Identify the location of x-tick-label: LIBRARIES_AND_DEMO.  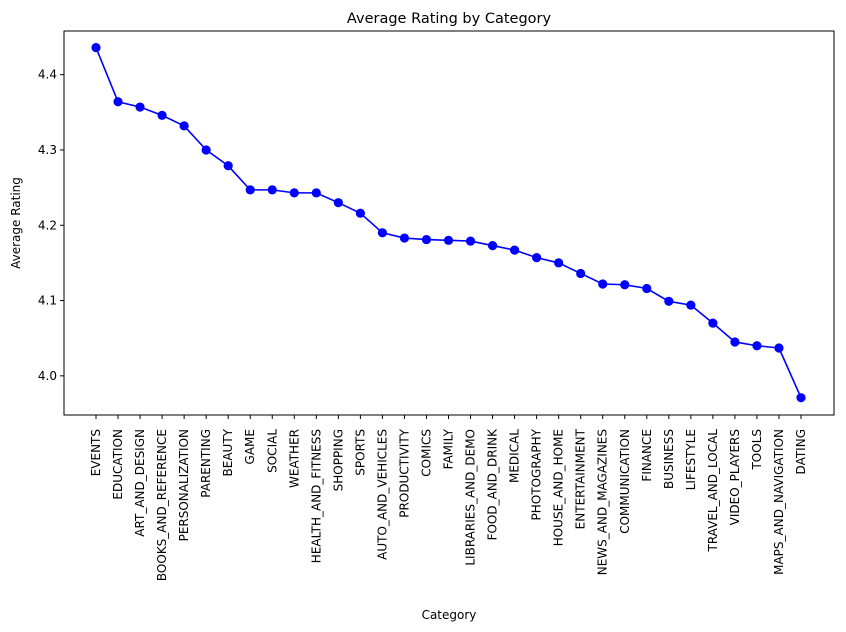
(471, 497).